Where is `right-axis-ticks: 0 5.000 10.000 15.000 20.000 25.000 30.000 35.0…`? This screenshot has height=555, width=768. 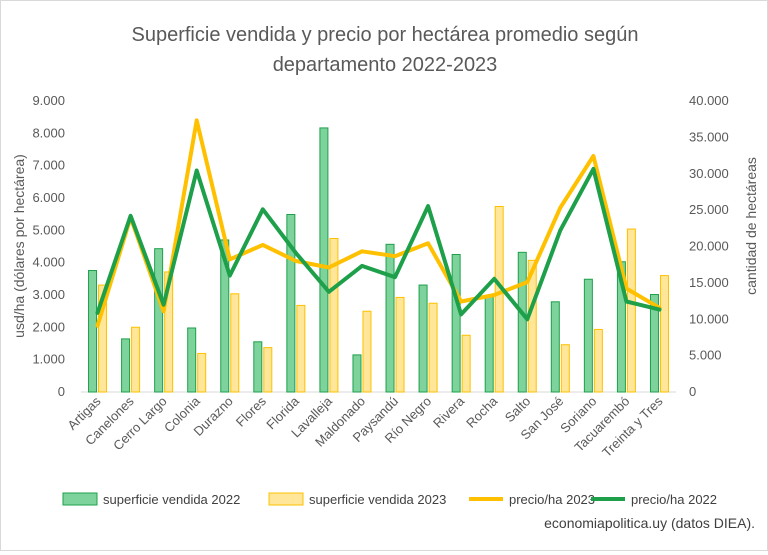
right-axis-ticks: 0 5.000 10.000 15.000 20.000 25.000 30.000 35.0… is located at coordinates (709, 246).